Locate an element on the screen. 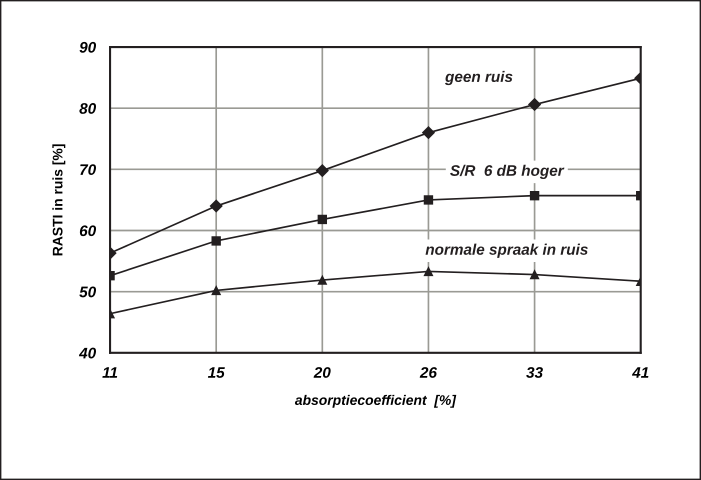 This screenshot has height=480, width=701. x-tick-label: 41 is located at coordinates (640, 372).